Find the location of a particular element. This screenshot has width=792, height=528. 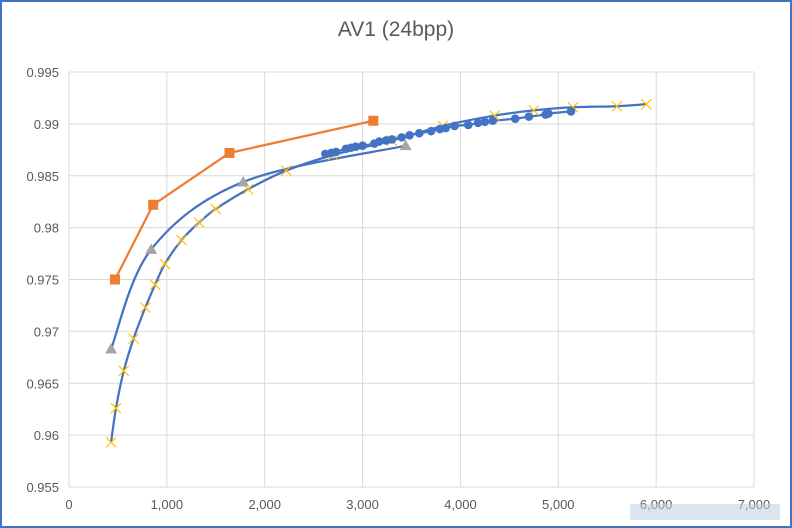

x-tick-label: 4,000 is located at coordinates (460, 504).